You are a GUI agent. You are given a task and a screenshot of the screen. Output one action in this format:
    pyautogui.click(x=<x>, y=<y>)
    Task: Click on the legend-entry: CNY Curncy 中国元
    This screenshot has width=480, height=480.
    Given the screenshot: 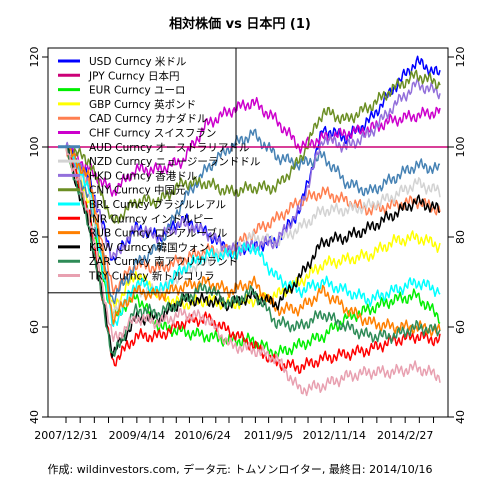 What is the action you would take?
    pyautogui.click(x=137, y=190)
    